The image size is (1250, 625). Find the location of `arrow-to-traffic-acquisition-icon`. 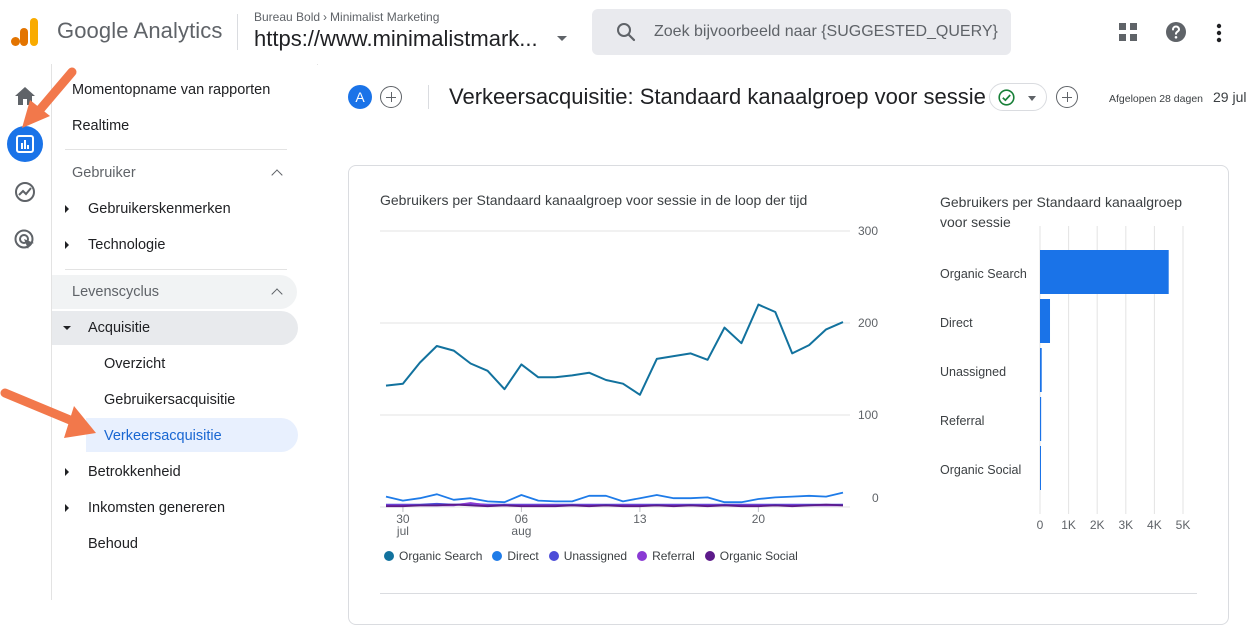

arrow-to-traffic-acquisition-icon is located at coordinates (48, 413).